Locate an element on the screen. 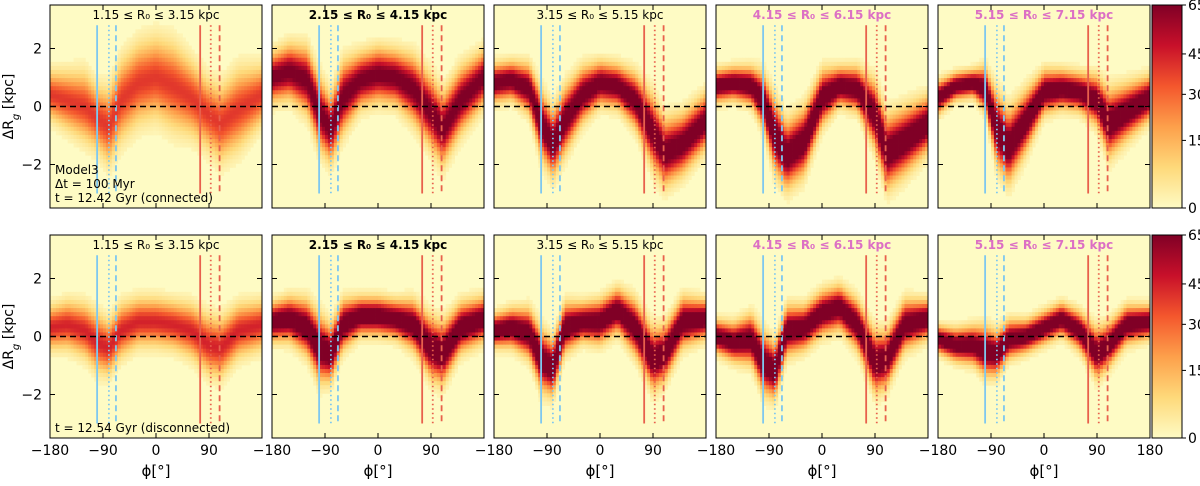 Image resolution: width=1200 pixels, height=486 pixels. y-tick-label: 2 is located at coordinates (37, 50).